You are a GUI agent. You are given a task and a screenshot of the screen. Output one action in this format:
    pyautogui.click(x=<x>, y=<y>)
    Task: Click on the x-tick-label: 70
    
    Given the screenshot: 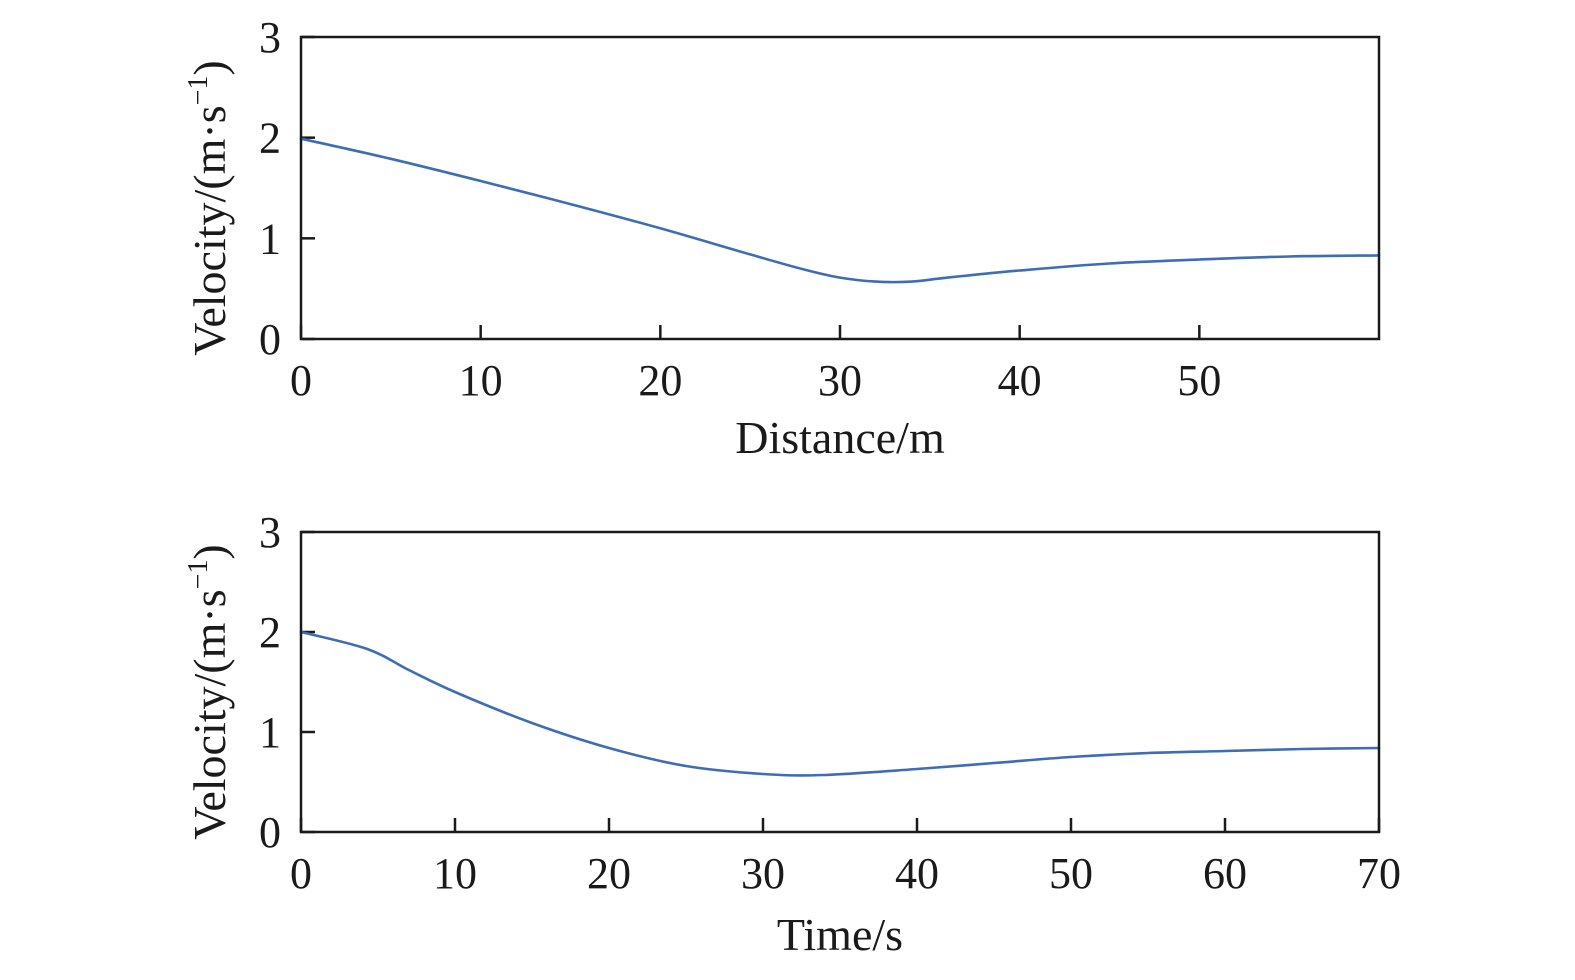 What is the action you would take?
    pyautogui.click(x=1379, y=873)
    